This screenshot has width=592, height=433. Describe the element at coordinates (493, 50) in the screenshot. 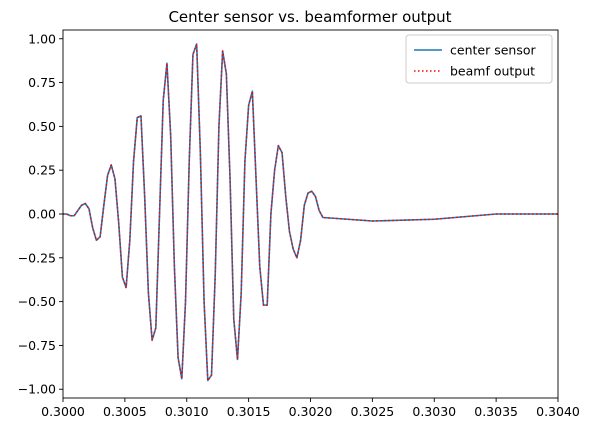

I see `legend-label-center-sensor: center sensor` at that location.